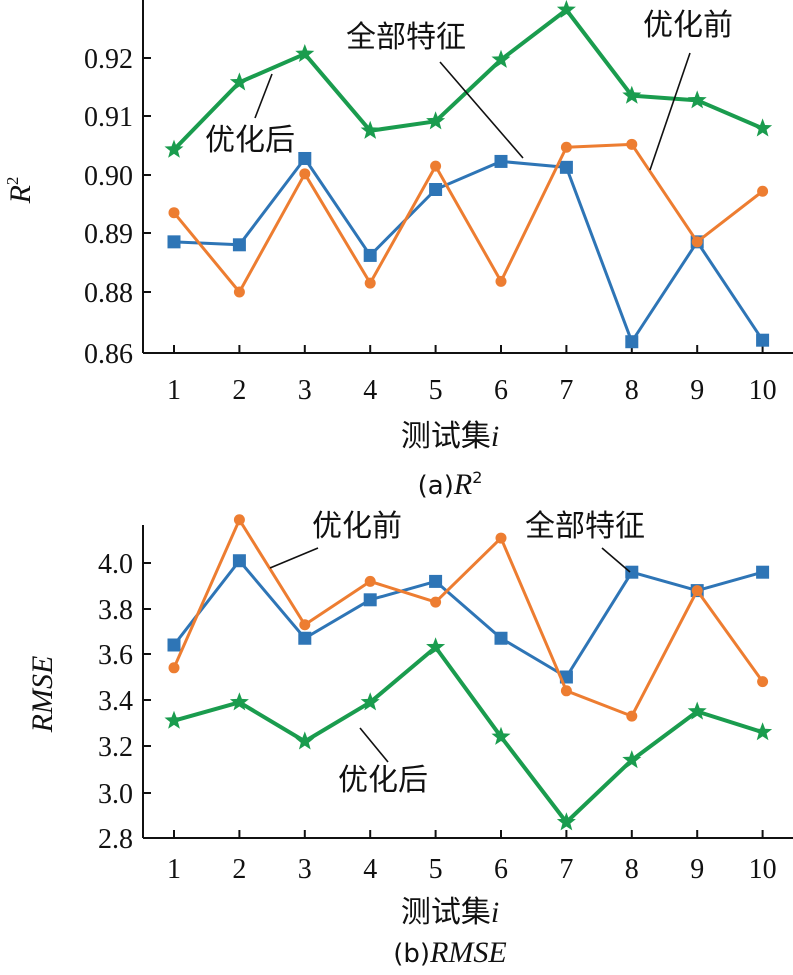 The width and height of the screenshot is (793, 975). Describe the element at coordinates (566, 869) in the screenshot. I see `b-x-tick-label: 7` at that location.